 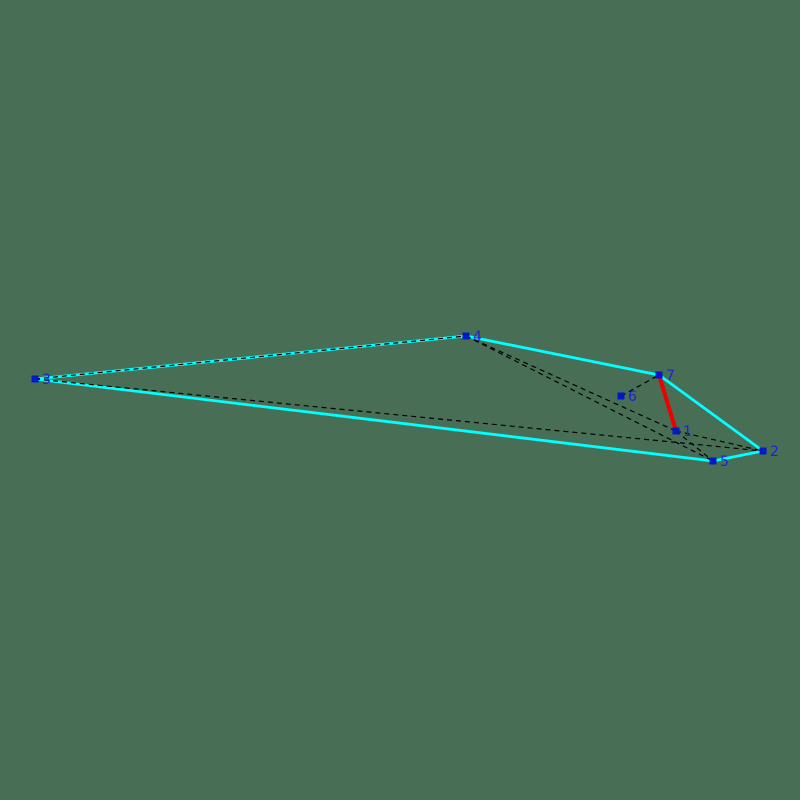 What do you see at coordinates (670, 376) in the screenshot?
I see `node-label-7: 7` at bounding box center [670, 376].